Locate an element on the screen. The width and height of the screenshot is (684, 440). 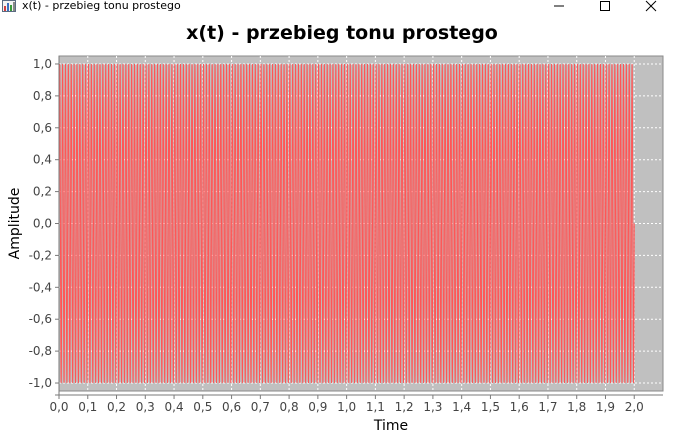
close-button is located at coordinates (651, 7).